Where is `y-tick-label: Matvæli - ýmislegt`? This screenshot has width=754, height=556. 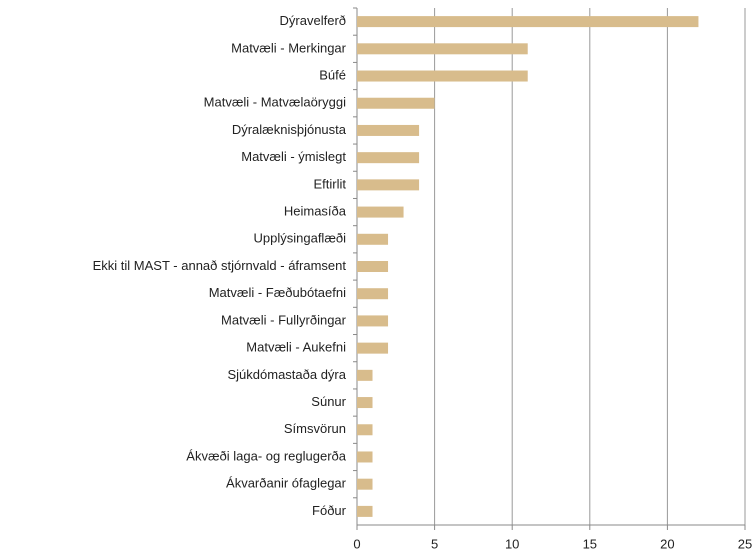 y-tick-label: Matvæli - ýmislegt is located at coordinates (293, 156).